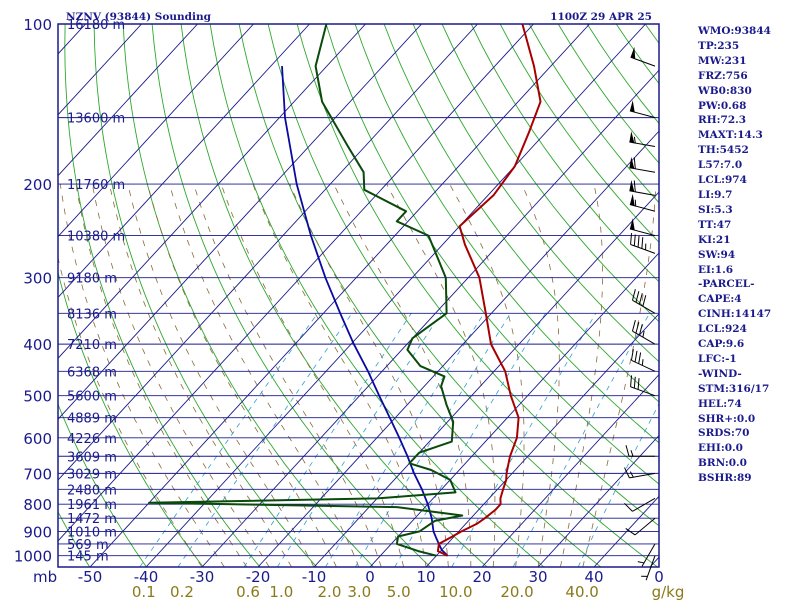 This screenshot has width=800, height=600. Describe the element at coordinates (720, 448) in the screenshot. I see `sounding-index-item: EHI:0.0` at that location.